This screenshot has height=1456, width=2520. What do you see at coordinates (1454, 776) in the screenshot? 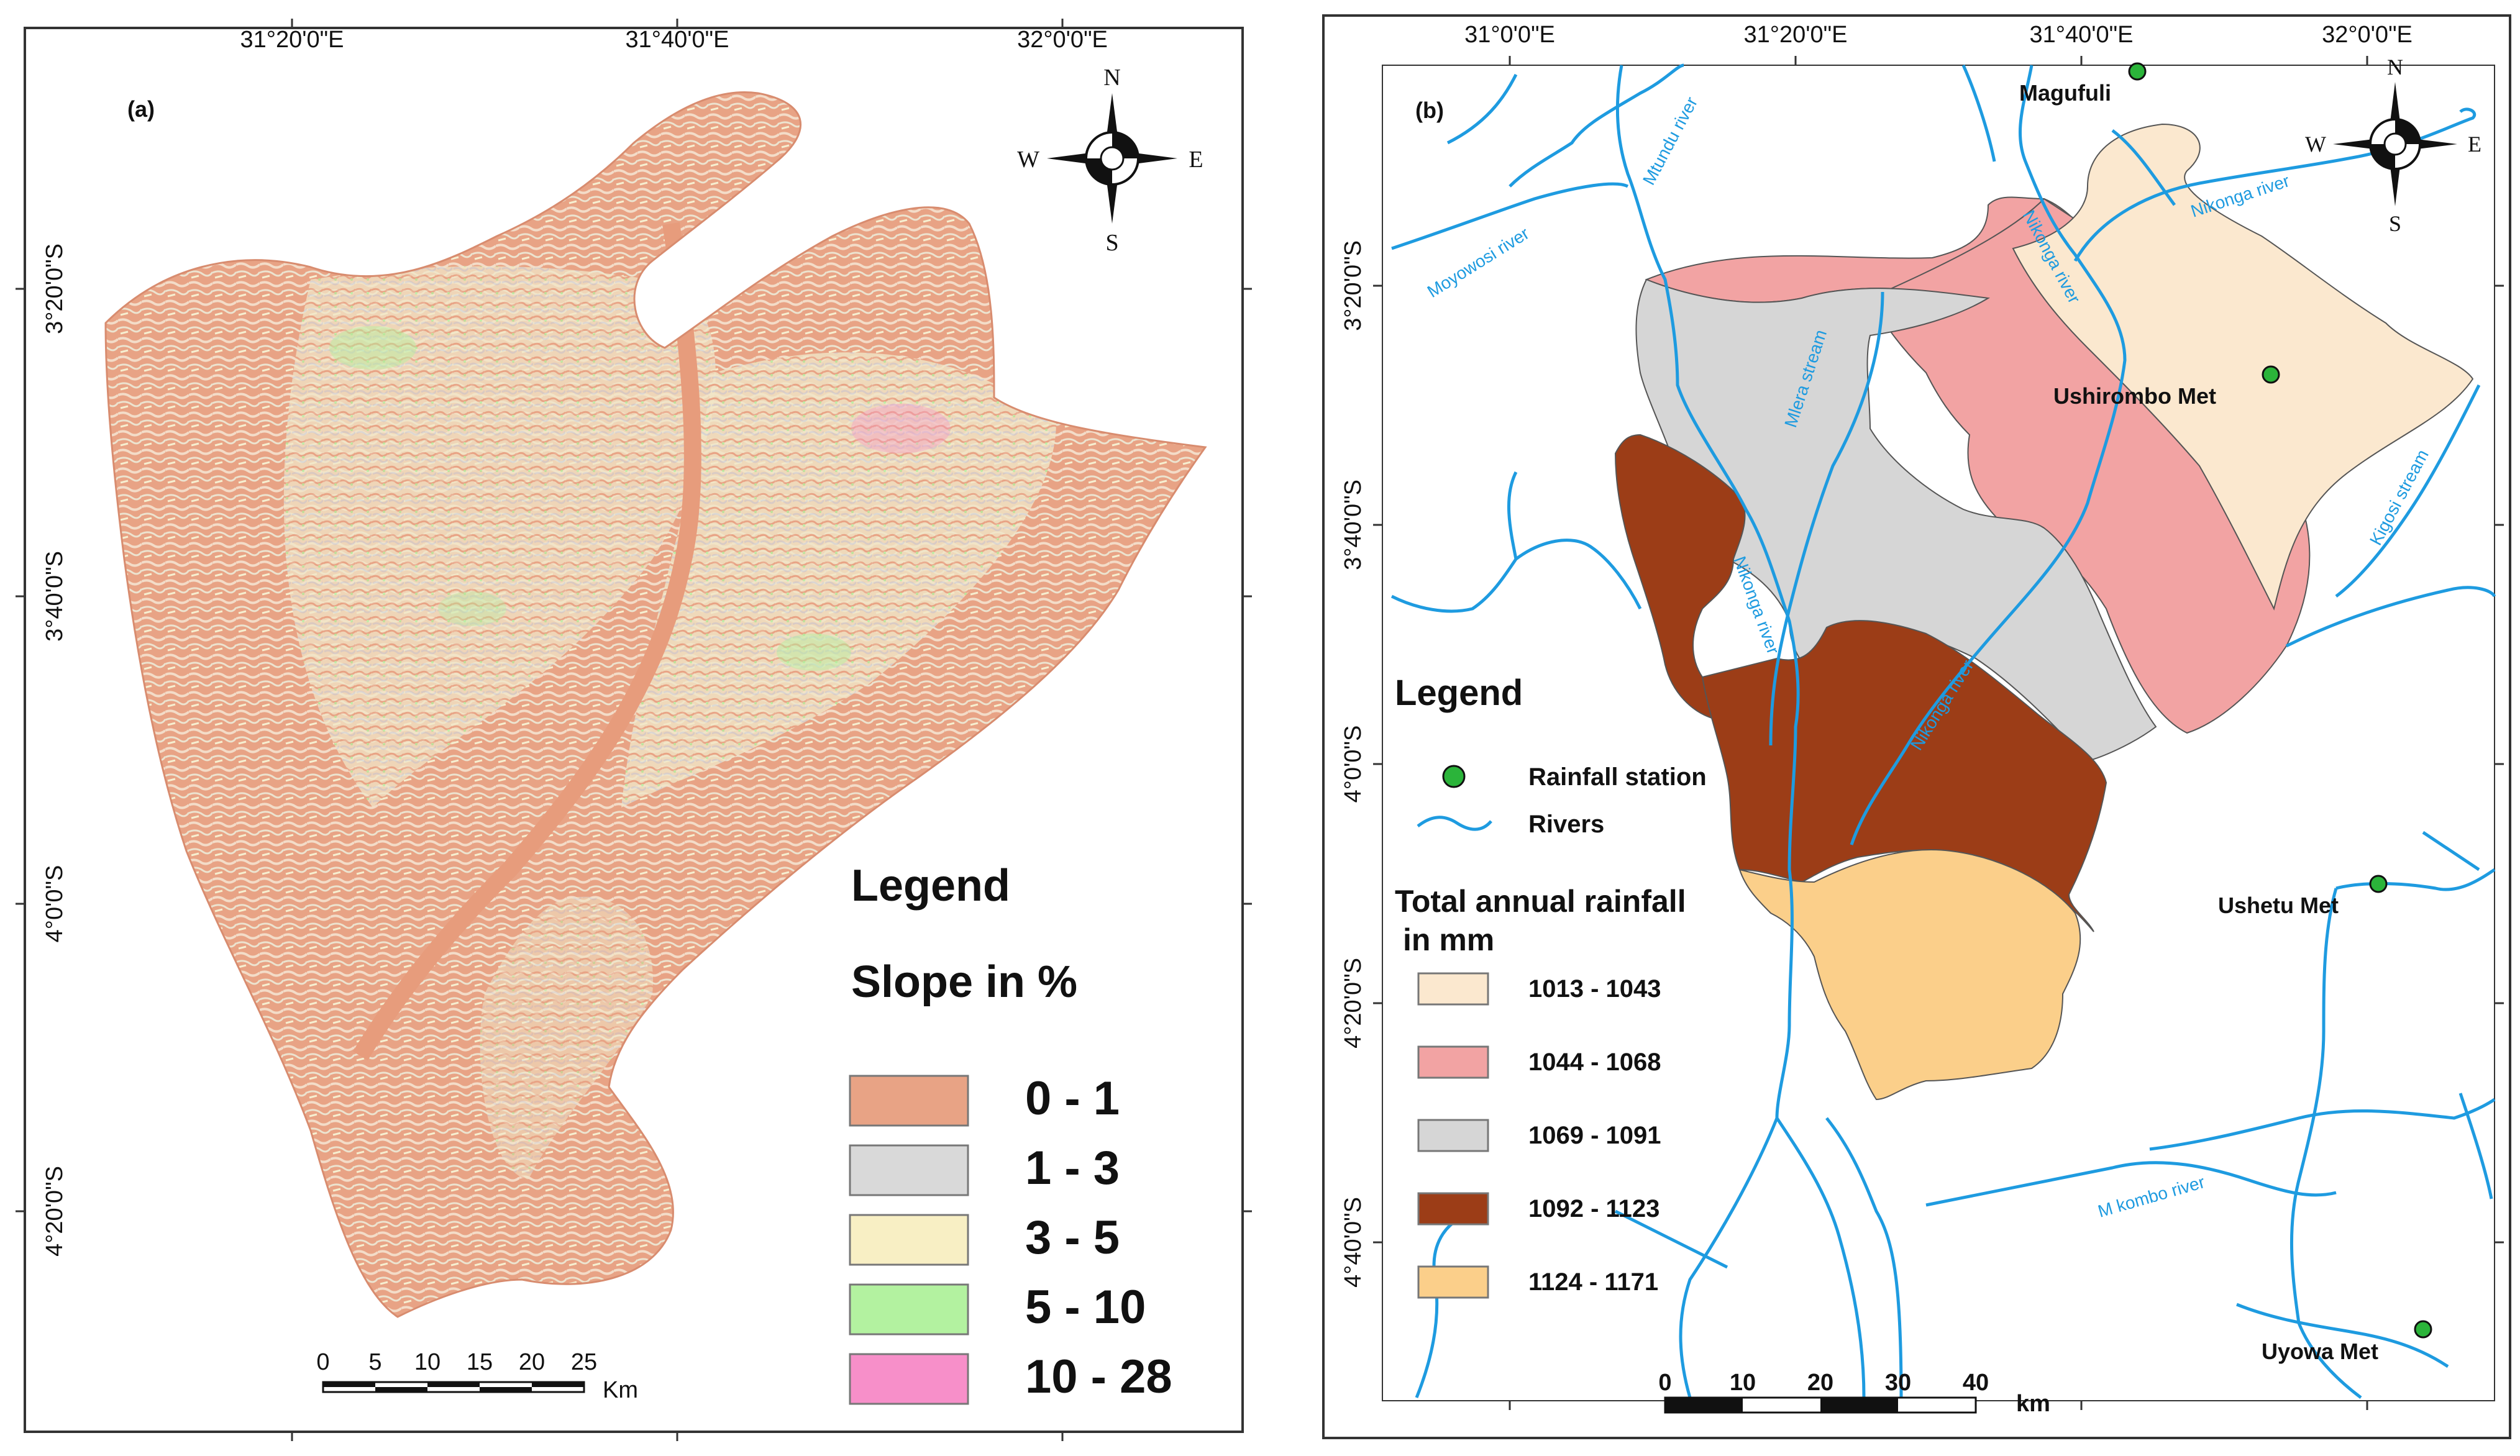
I see `rainfall-station-icon` at bounding box center [1454, 776].